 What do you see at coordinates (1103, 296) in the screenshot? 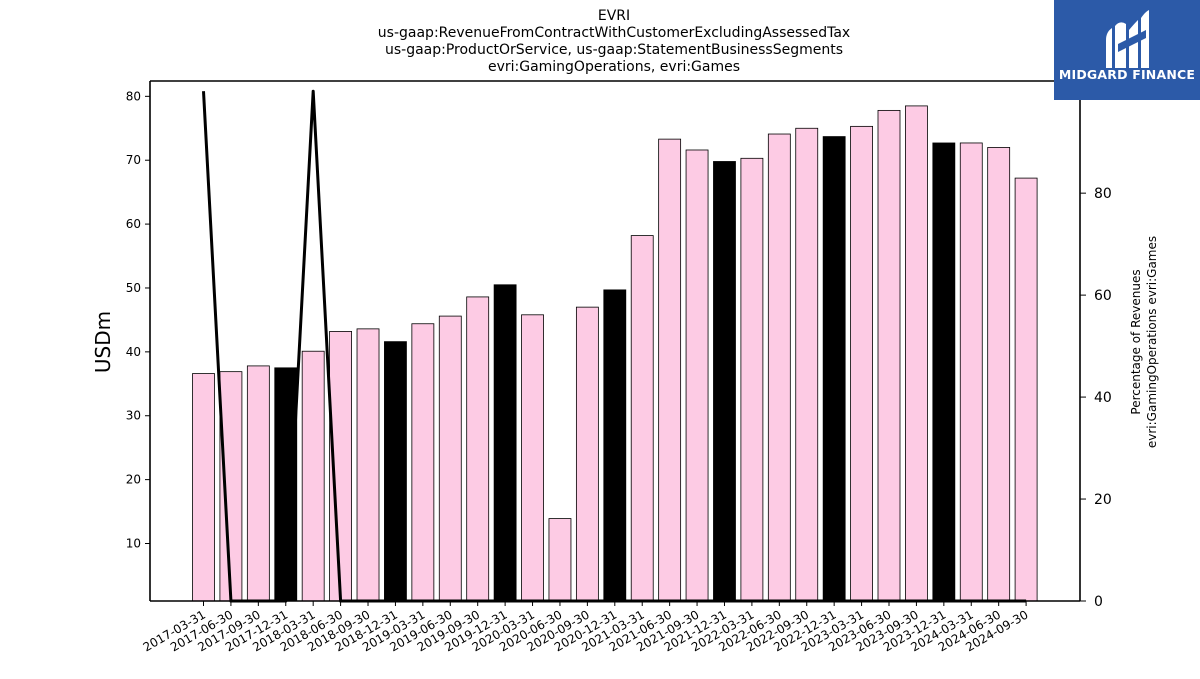
I see `y2-tick-label: 60` at bounding box center [1103, 296].